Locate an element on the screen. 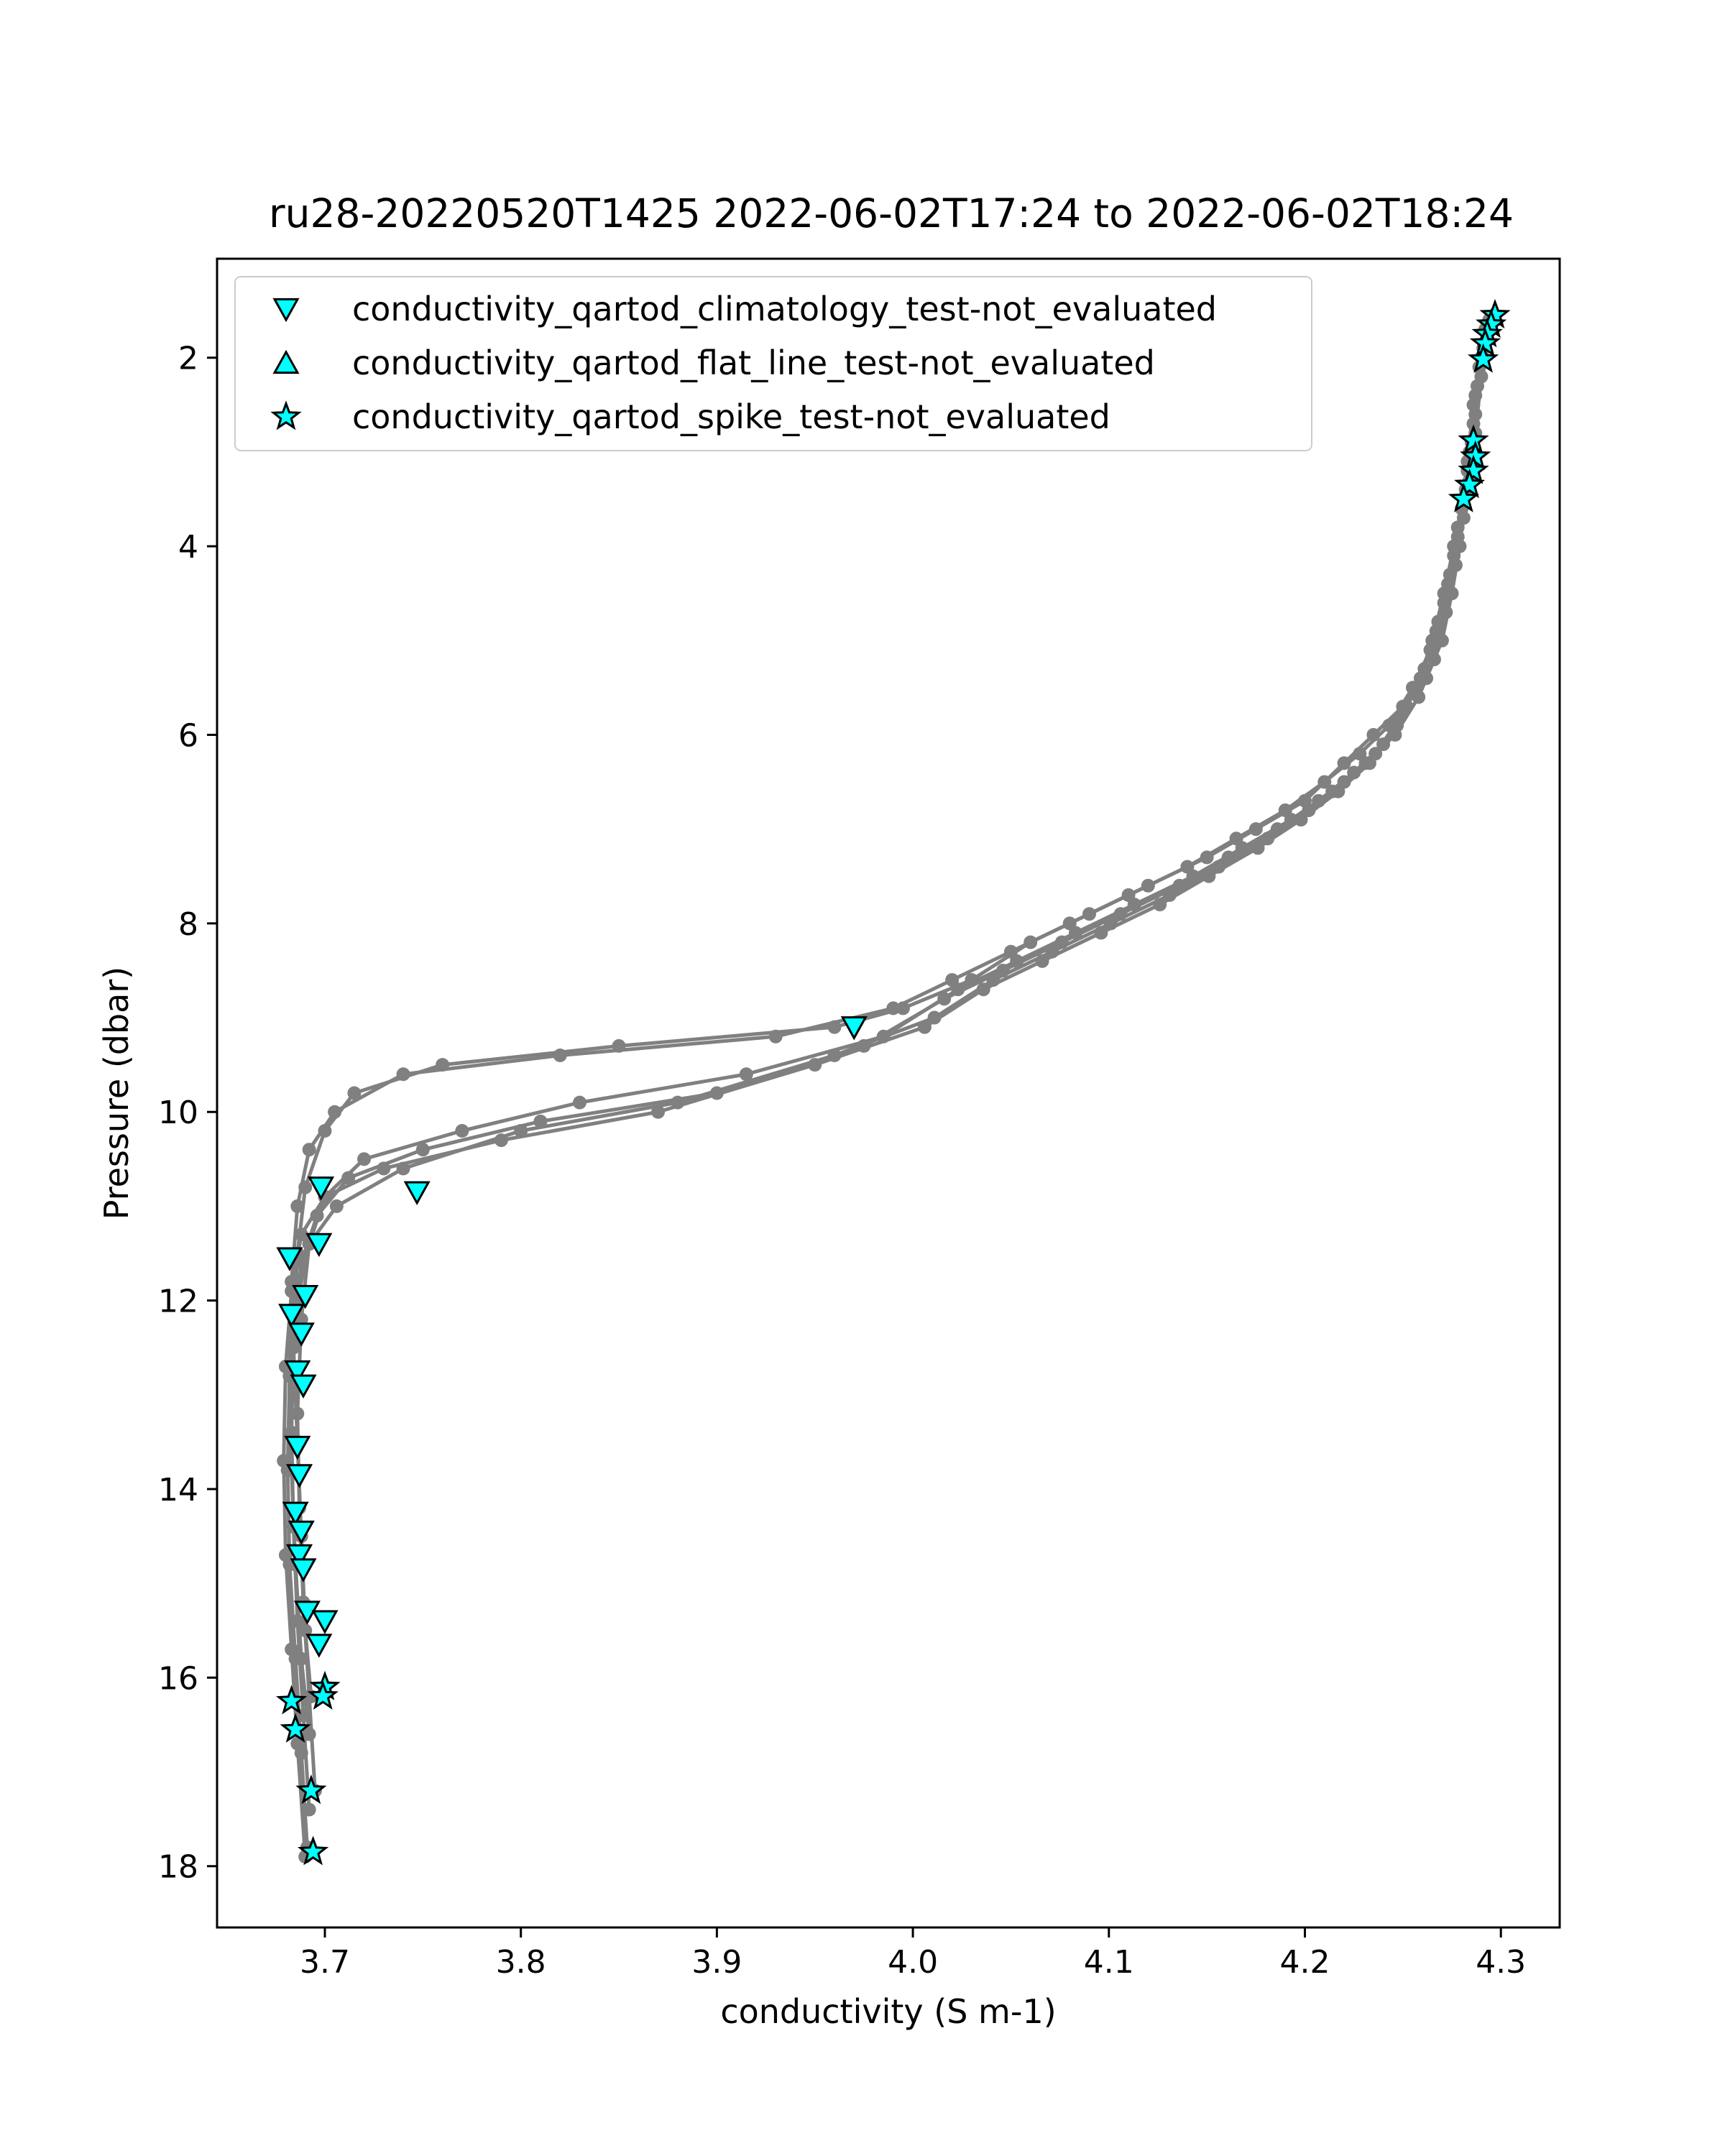 This screenshot has width=1725, height=2156. legend-triangle-up-marker is located at coordinates (286, 361).